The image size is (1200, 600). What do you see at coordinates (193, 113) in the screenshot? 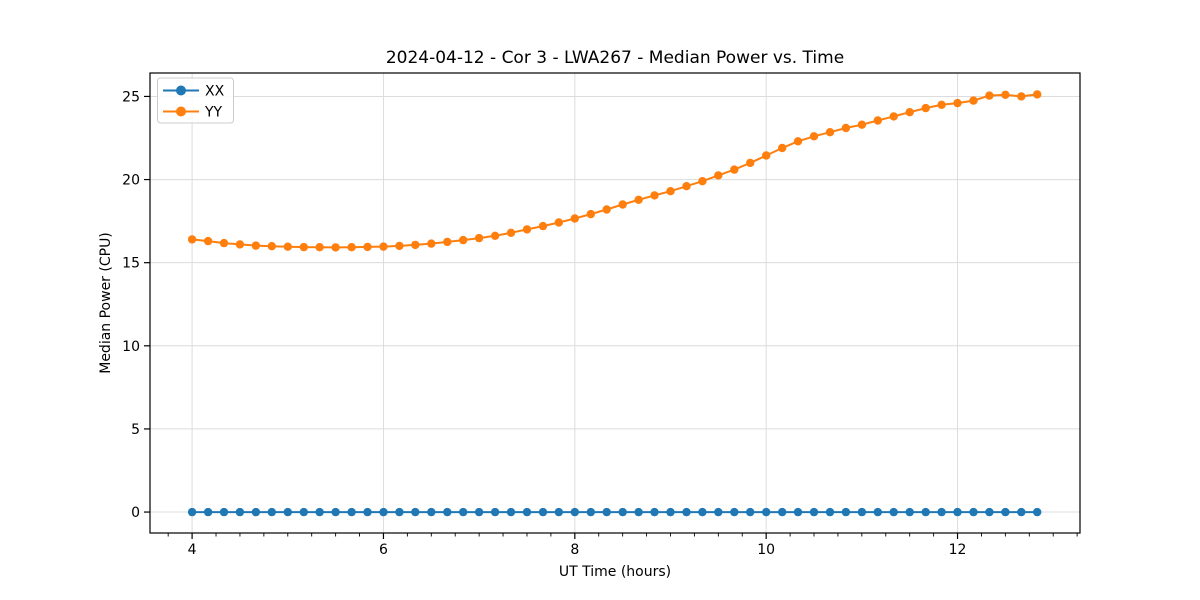
I see `legend-entry-yy: YY` at bounding box center [193, 113].